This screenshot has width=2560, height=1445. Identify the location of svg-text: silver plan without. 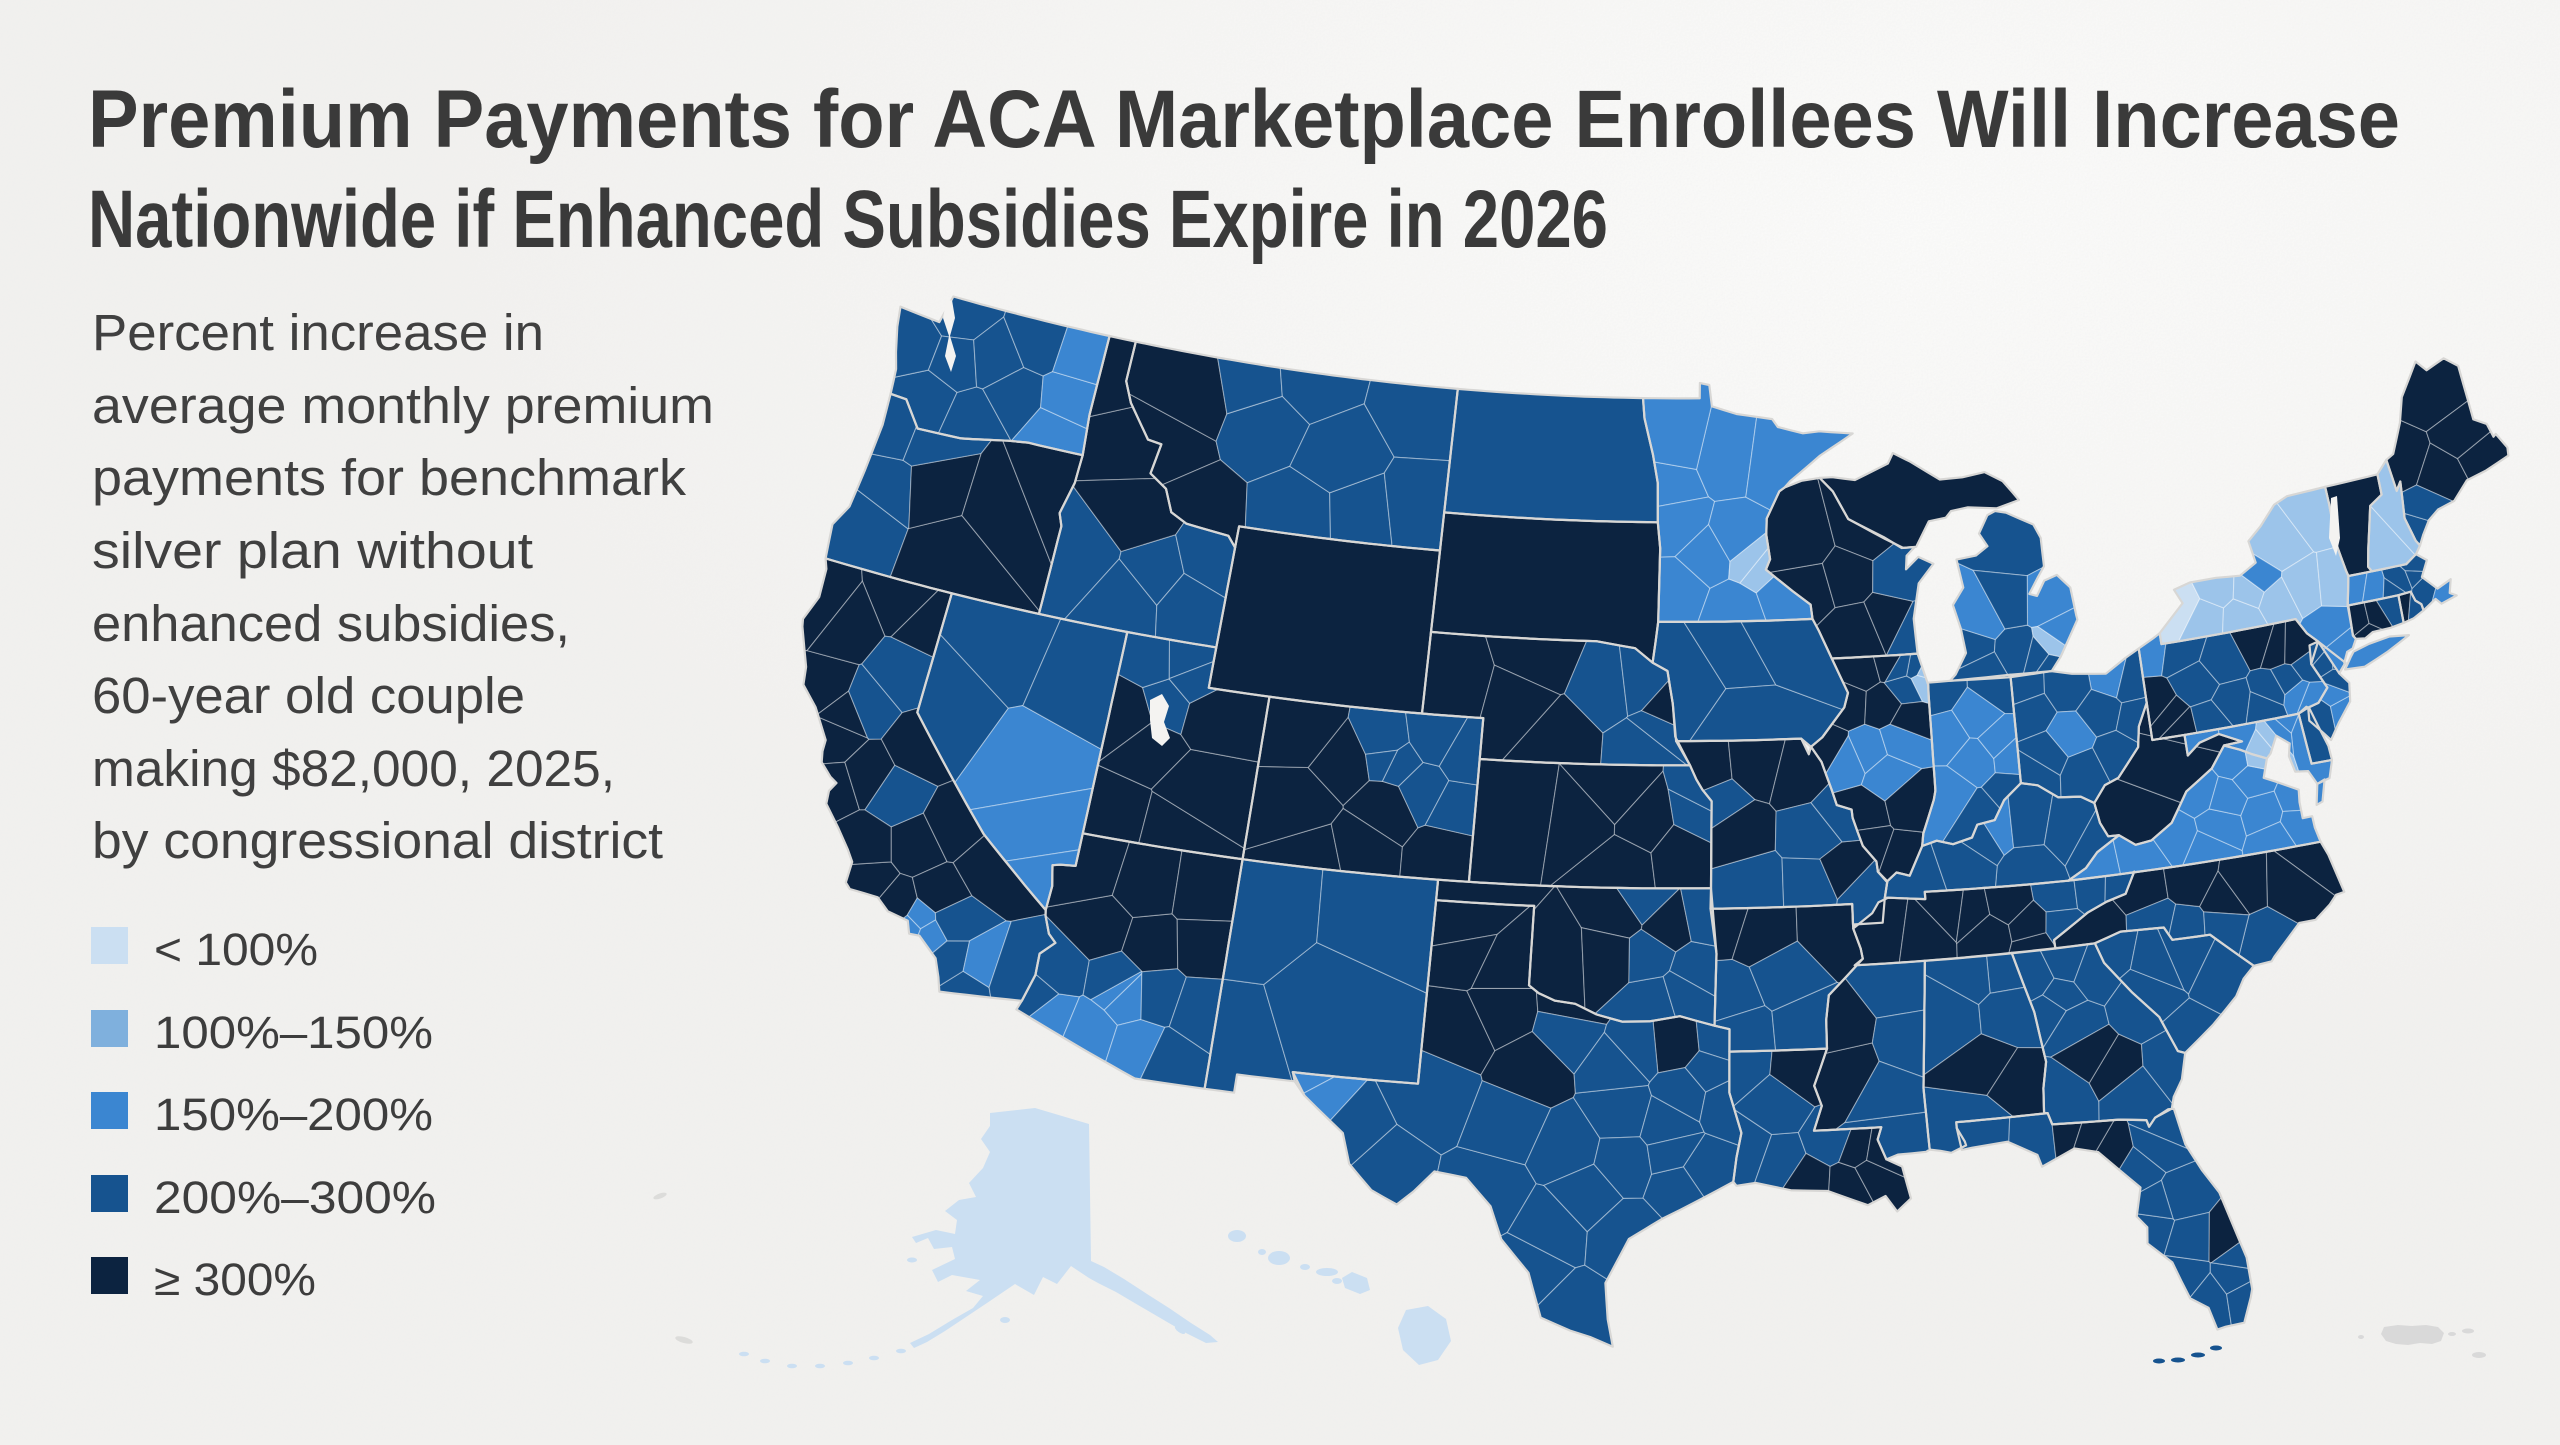
(312, 550).